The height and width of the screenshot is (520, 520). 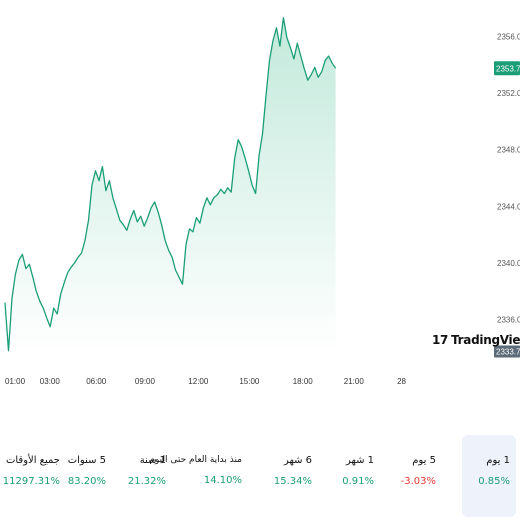 What do you see at coordinates (508, 150) in the screenshot?
I see `y-tick-label: 2348.00` at bounding box center [508, 150].